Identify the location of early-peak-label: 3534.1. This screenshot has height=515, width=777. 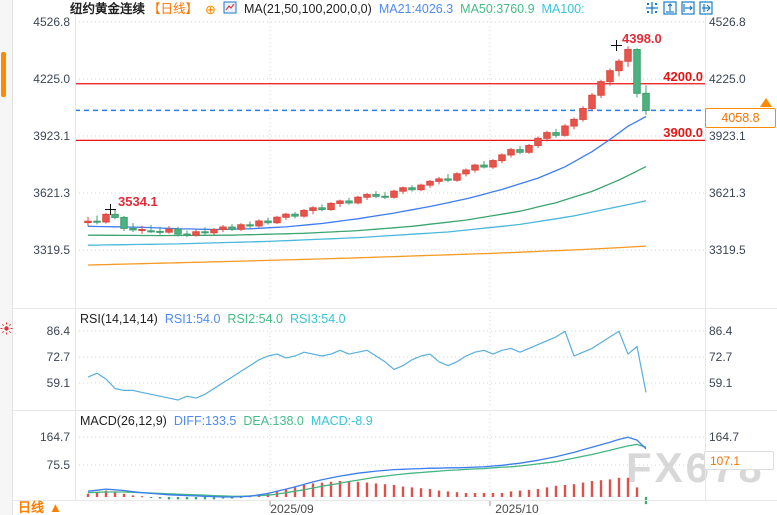
(138, 201).